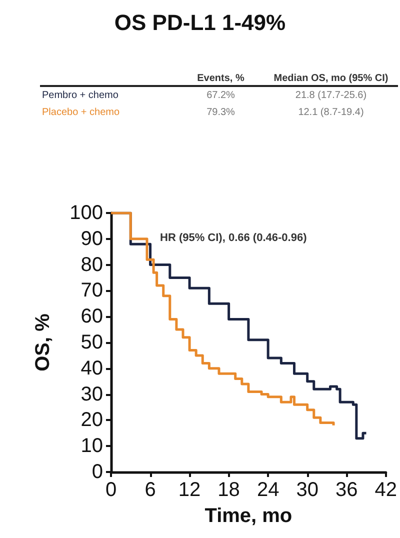  What do you see at coordinates (150, 490) in the screenshot?
I see `x-tick-label: 6` at bounding box center [150, 490].